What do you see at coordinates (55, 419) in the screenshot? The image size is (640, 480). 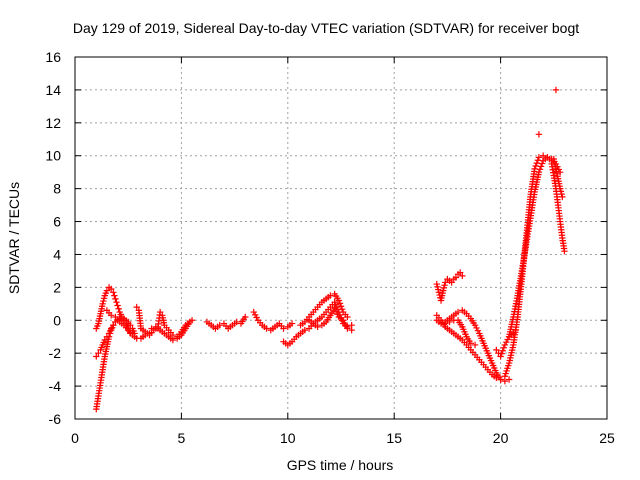 I see `y-tick-label: -6` at bounding box center [55, 419].